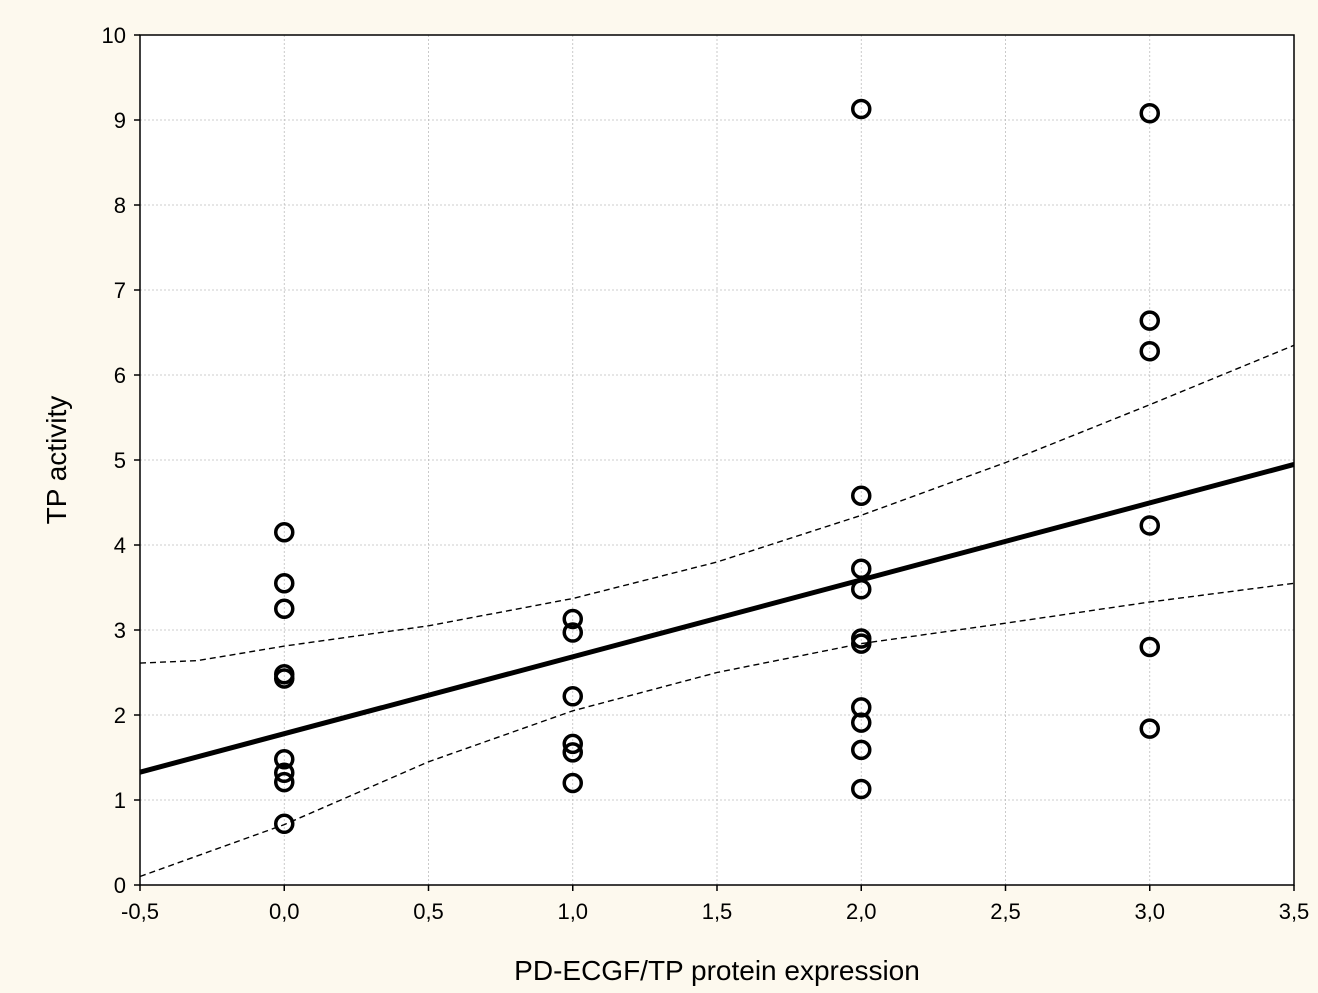  Describe the element at coordinates (1294, 911) in the screenshot. I see `x-tick-label: 3,5` at that location.